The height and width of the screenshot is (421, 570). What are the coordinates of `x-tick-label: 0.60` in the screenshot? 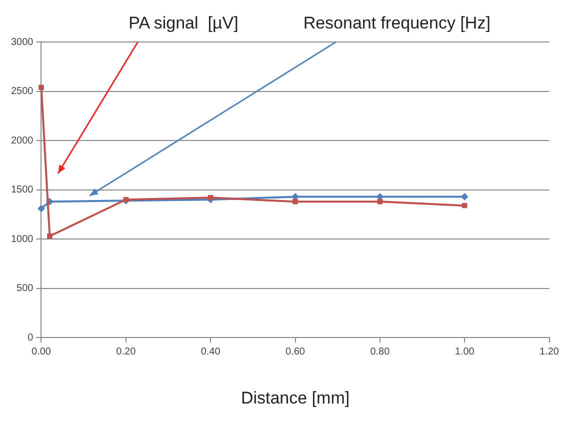 It's located at (296, 352).